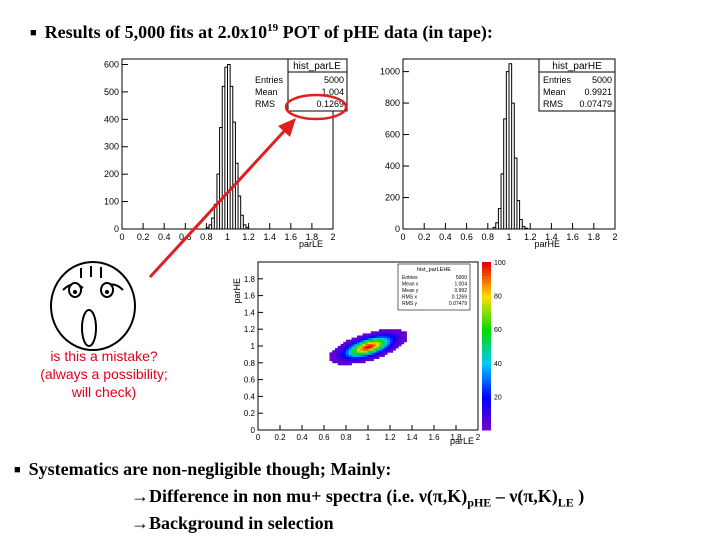 The width and height of the screenshot is (720, 540). I want to click on hist-parHE-xtick-label: 0, so click(402, 237).